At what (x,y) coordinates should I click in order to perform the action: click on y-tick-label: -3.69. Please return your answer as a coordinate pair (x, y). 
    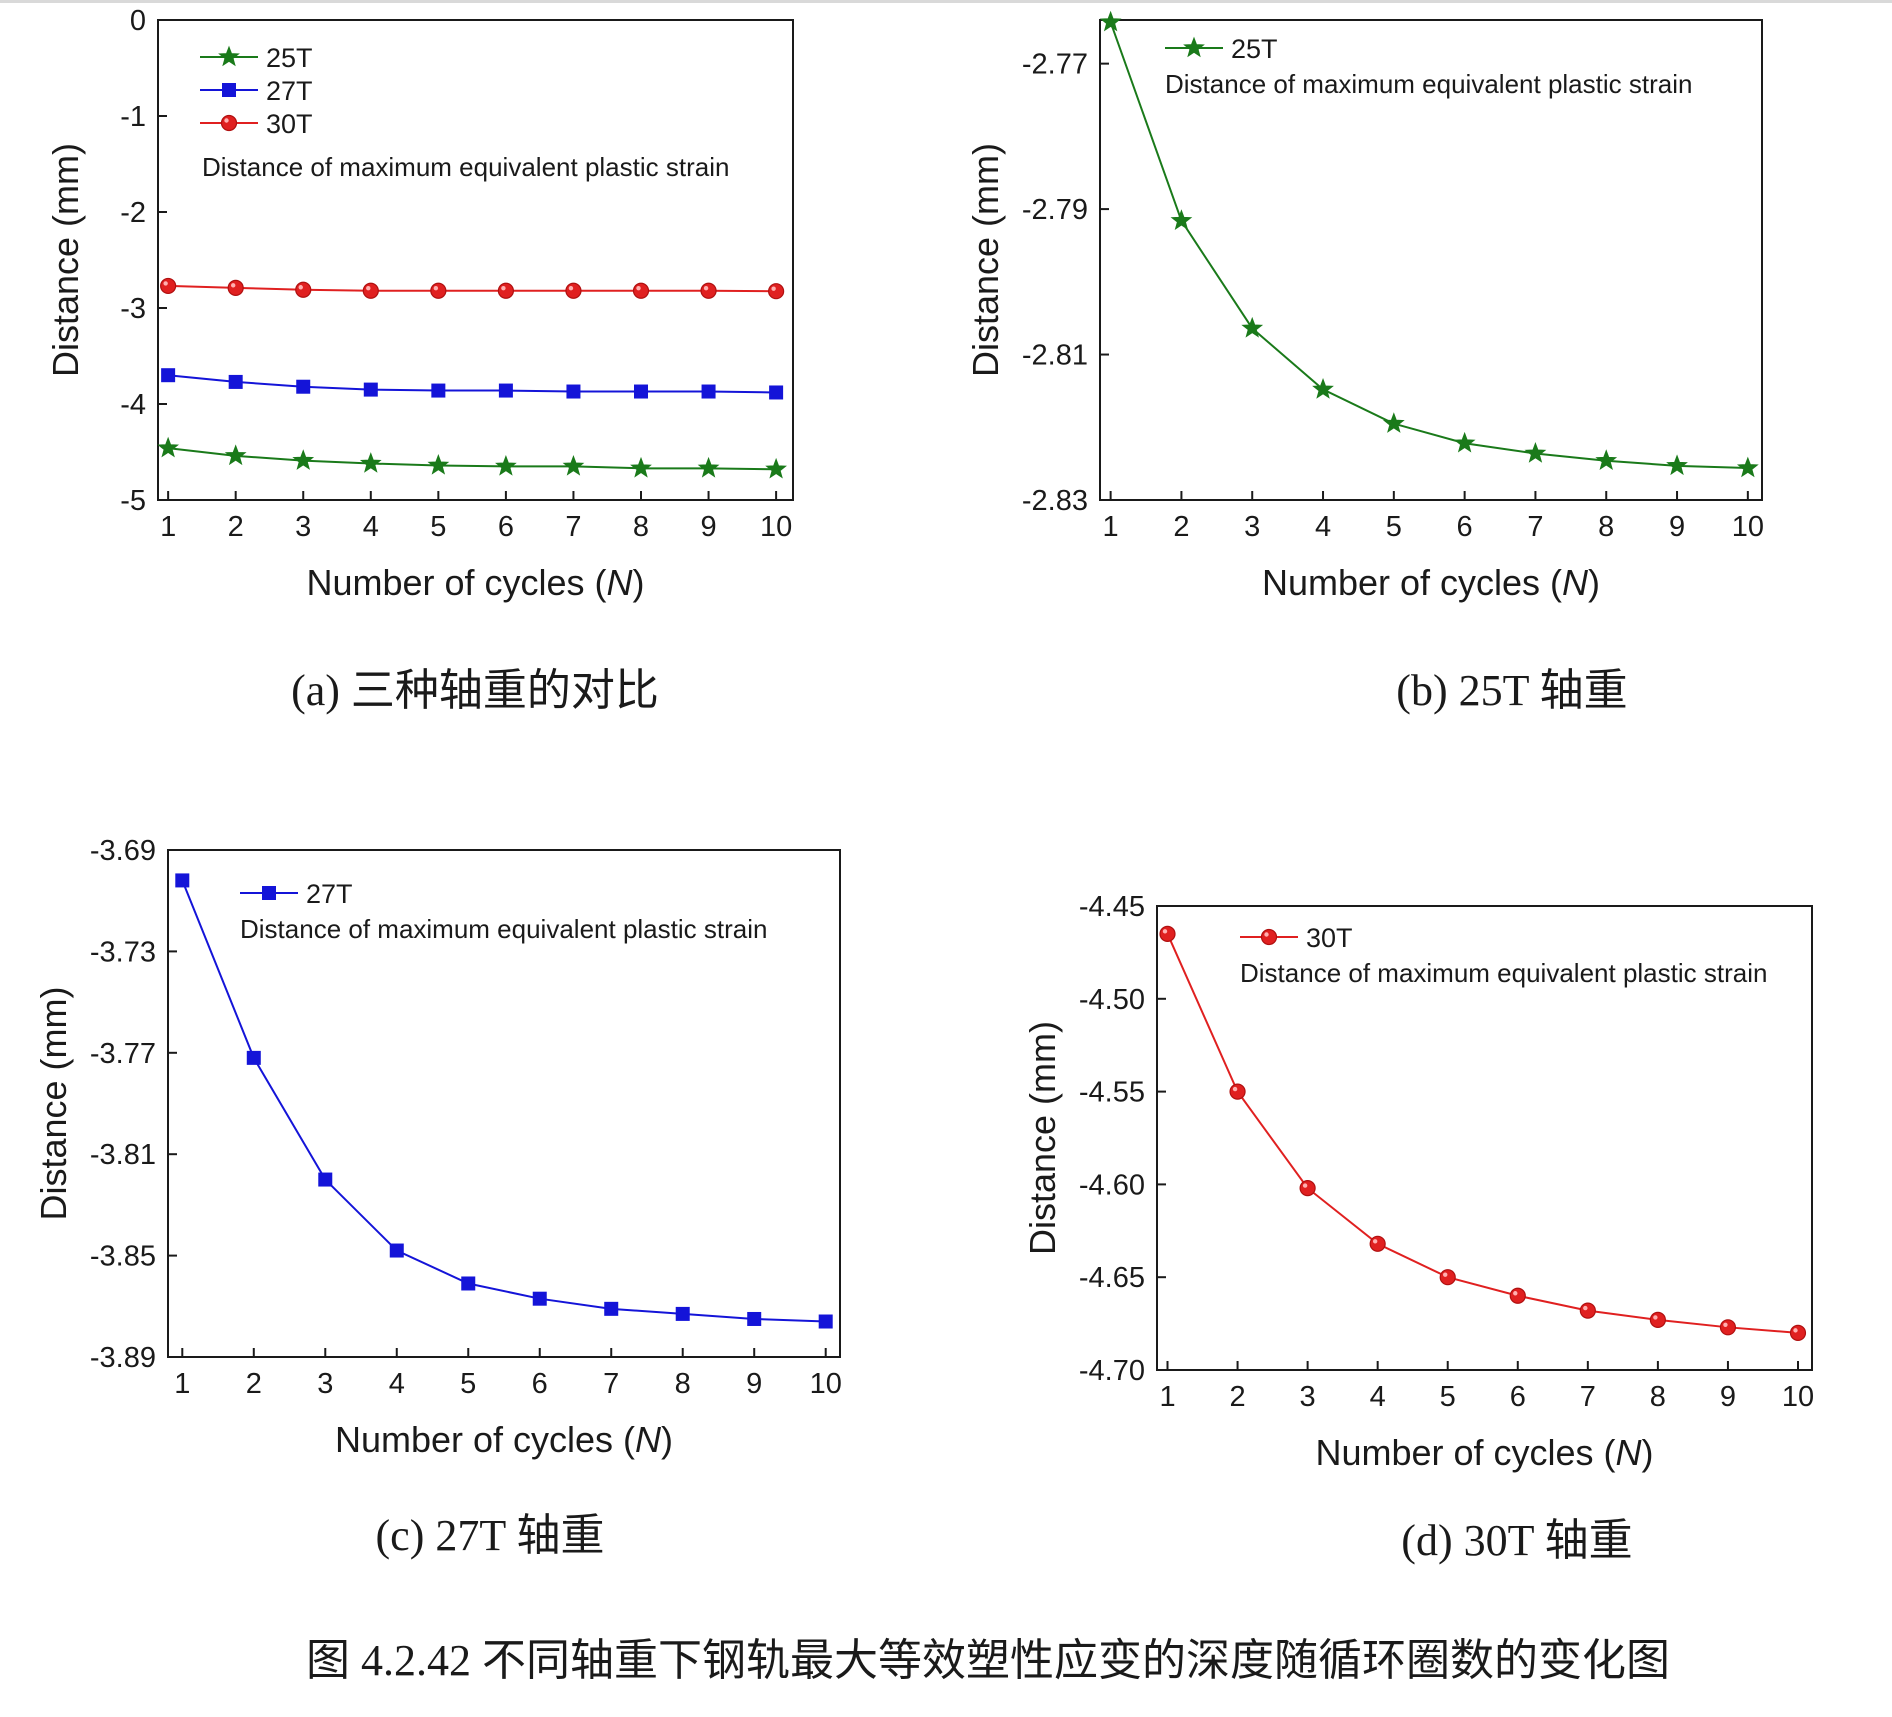
    Looking at the image, I should click on (123, 851).